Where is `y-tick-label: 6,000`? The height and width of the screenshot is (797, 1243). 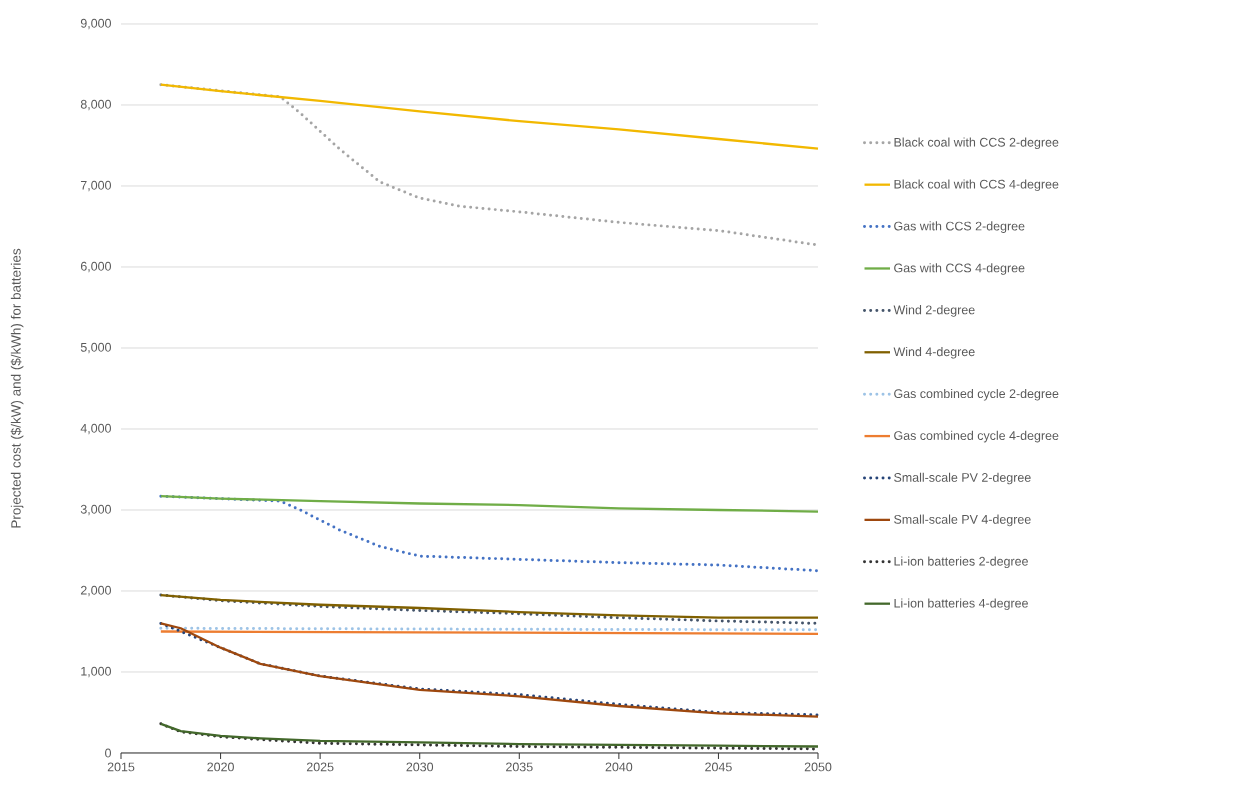
y-tick-label: 6,000 is located at coordinates (95, 267).